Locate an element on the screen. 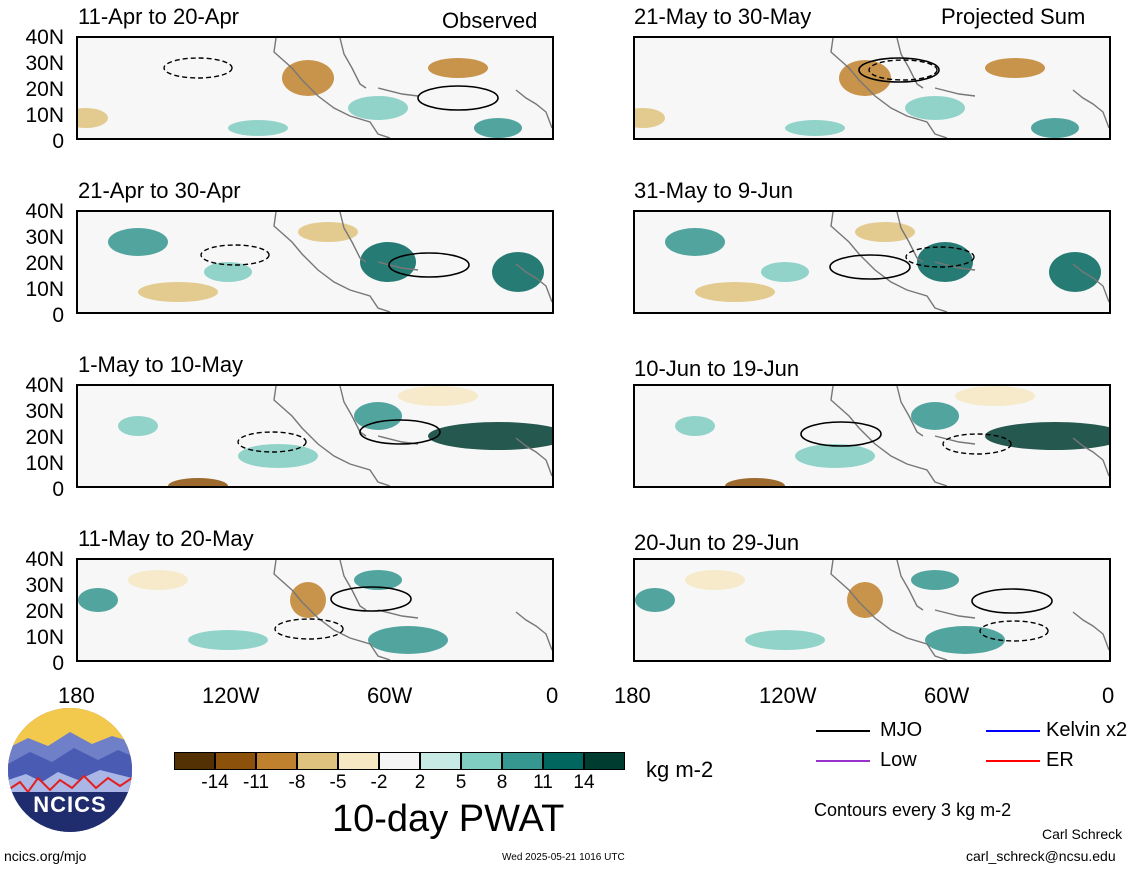  legend-label-low: Low is located at coordinates (898, 760).